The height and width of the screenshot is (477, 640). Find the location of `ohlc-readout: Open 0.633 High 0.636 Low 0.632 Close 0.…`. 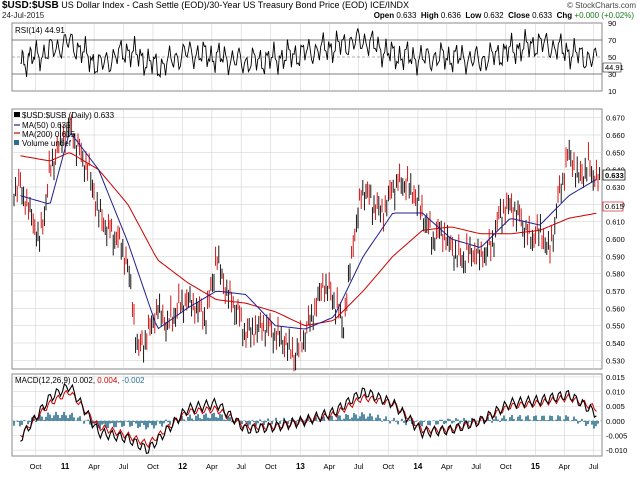

ohlc-readout: Open 0.633 High 0.636 Low 0.632 Close 0.… is located at coordinates (504, 15).